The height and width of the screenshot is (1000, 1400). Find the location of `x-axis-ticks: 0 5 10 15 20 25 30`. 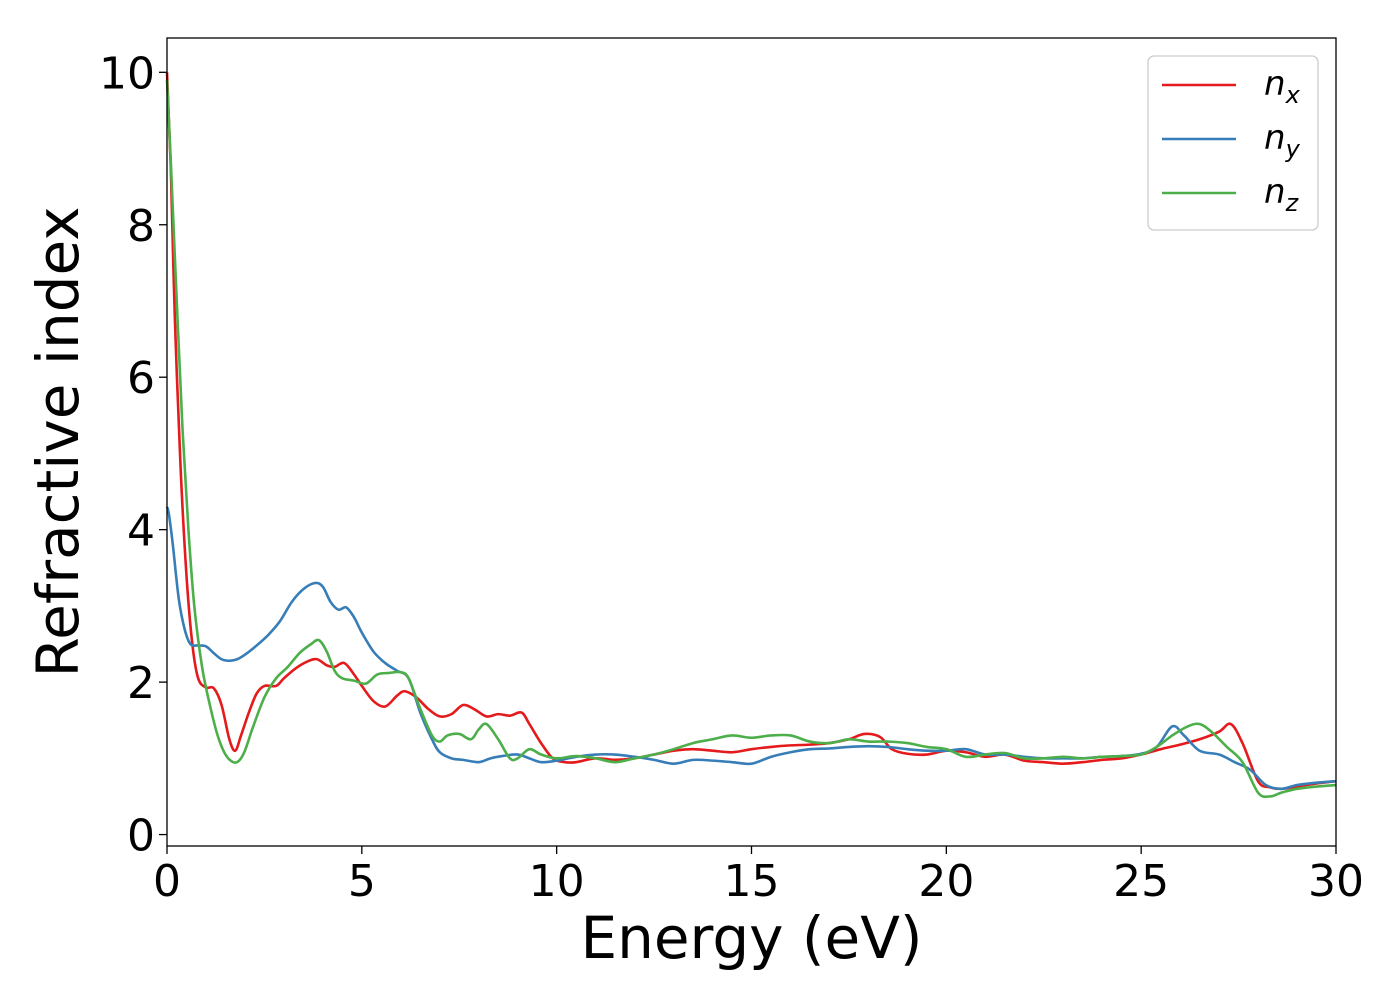

x-axis-ticks: 0 5 10 15 20 25 30 is located at coordinates (758, 876).